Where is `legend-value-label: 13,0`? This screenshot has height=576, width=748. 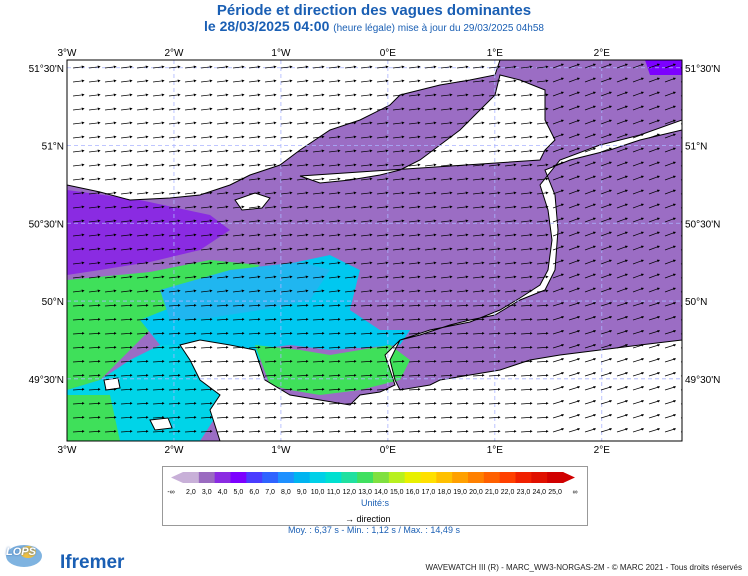
legend-value-label: 13,0 is located at coordinates (365, 492).